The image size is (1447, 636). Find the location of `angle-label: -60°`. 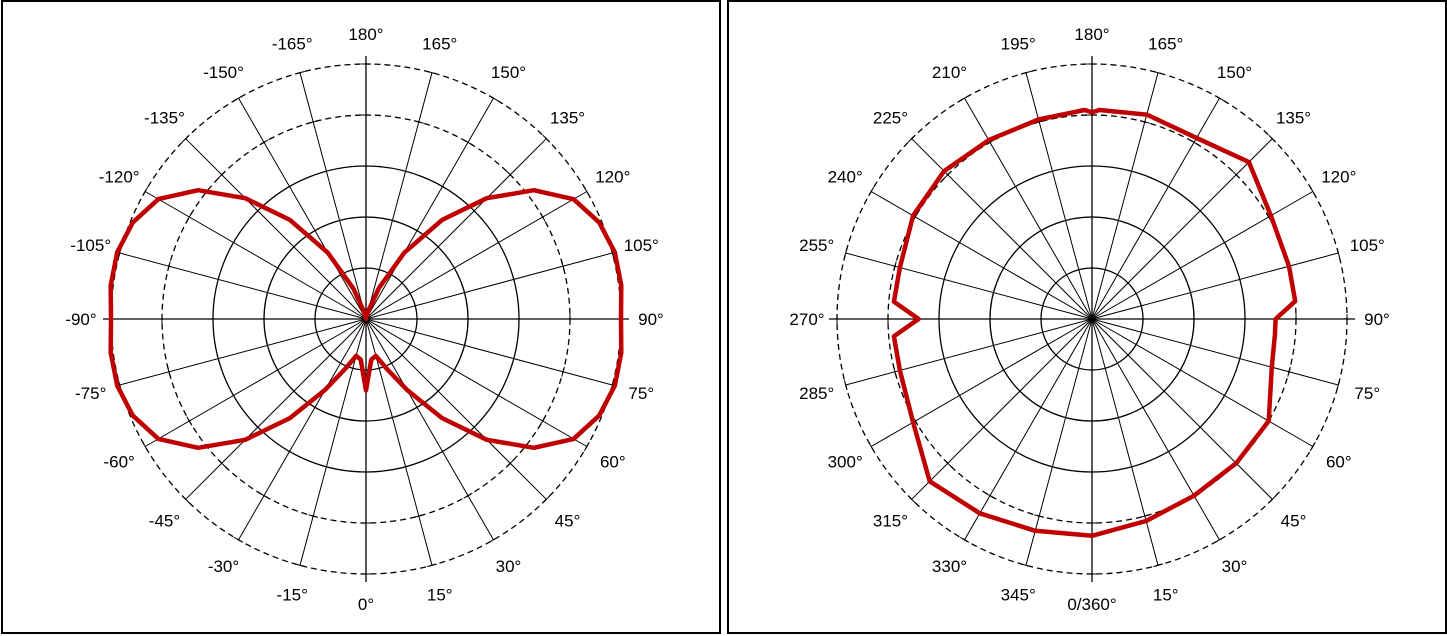

angle-label: -60° is located at coordinates (118, 462).